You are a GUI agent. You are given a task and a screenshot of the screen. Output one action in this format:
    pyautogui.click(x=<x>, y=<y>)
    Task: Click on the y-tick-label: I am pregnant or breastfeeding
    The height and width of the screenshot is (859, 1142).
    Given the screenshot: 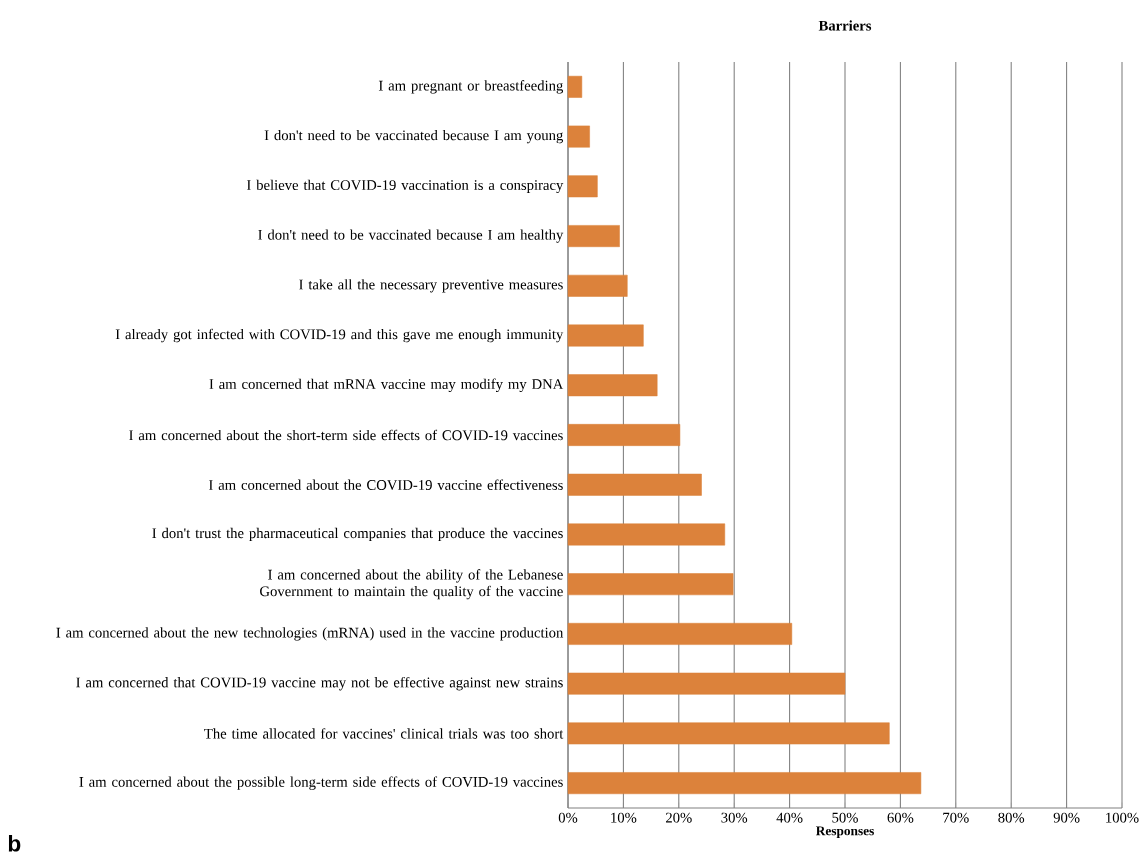 What is the action you would take?
    pyautogui.click(x=471, y=87)
    